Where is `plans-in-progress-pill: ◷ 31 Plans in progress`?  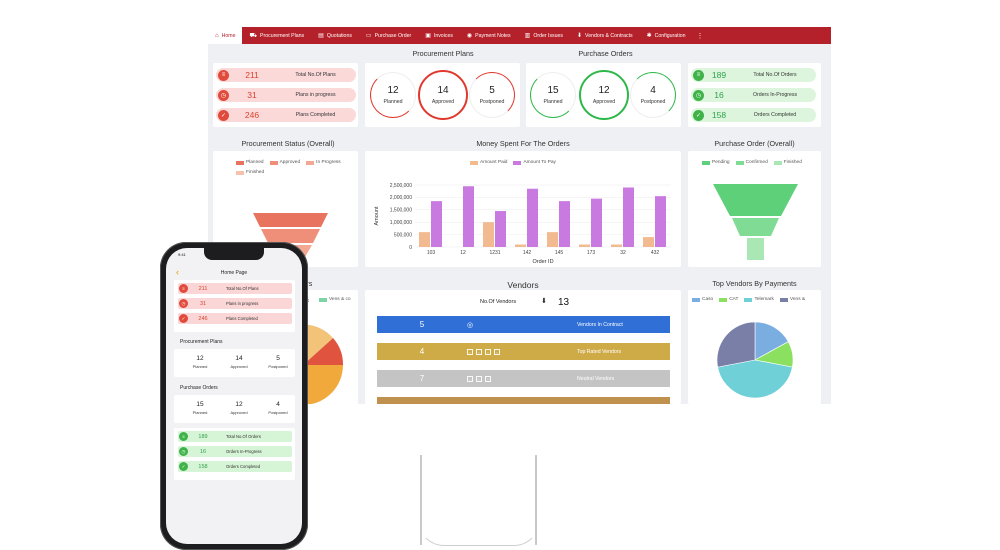 plans-in-progress-pill: ◷ 31 Plans in progress is located at coordinates (286, 95).